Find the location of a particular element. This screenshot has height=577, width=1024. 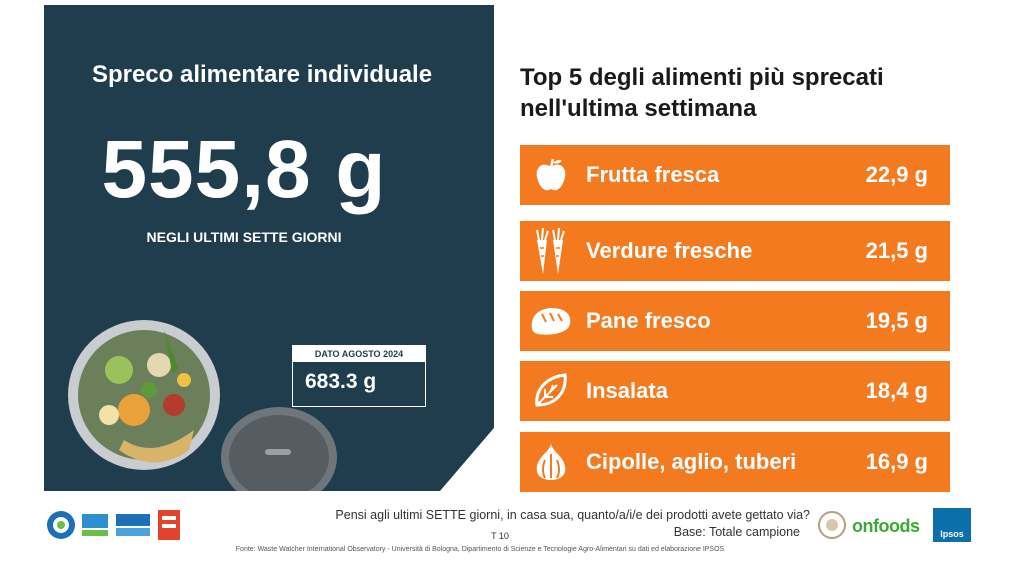

page-code: T 10 is located at coordinates (500, 536).